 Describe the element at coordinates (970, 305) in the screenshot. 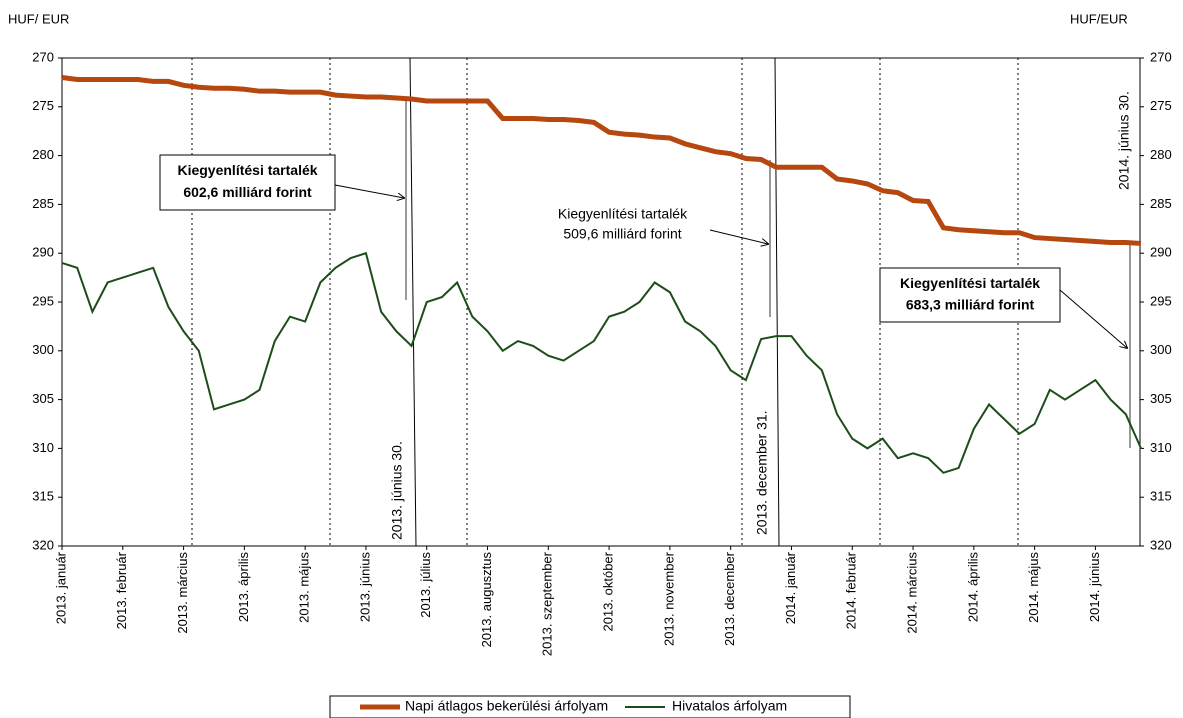

I see `annotation-text: 683,3 milliárd forint` at that location.